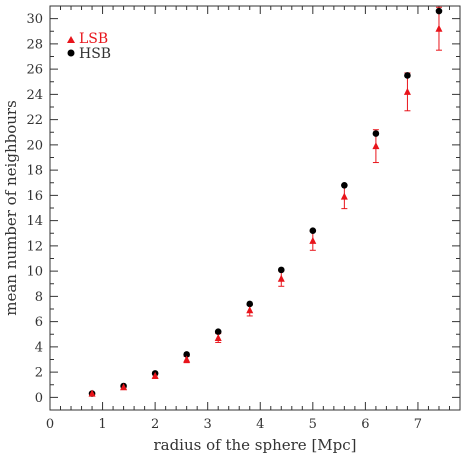 This screenshot has height=456, width=463. What do you see at coordinates (34, 221) in the screenshot?
I see `y-tick-label: 14` at bounding box center [34, 221].